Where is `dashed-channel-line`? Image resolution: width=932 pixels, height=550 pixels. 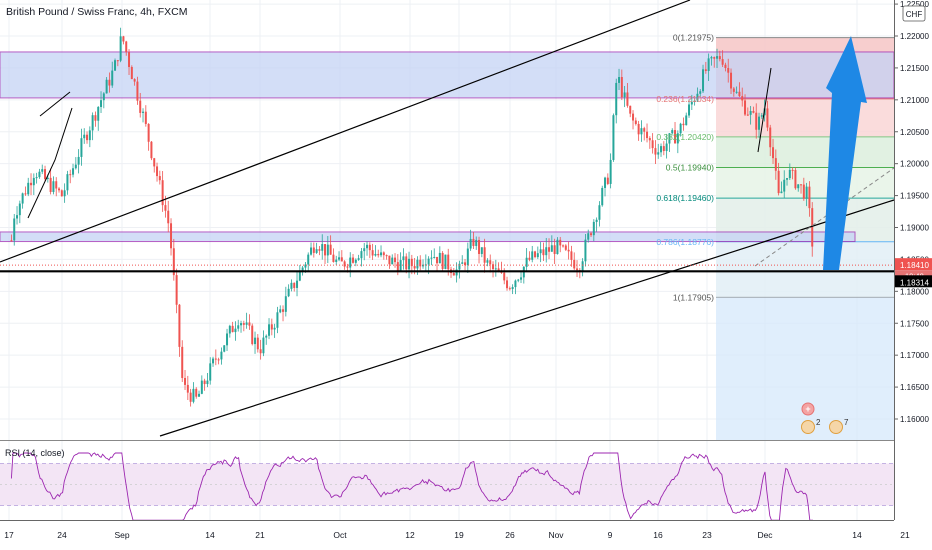
dashed-channel-line is located at coordinates (824, 217).